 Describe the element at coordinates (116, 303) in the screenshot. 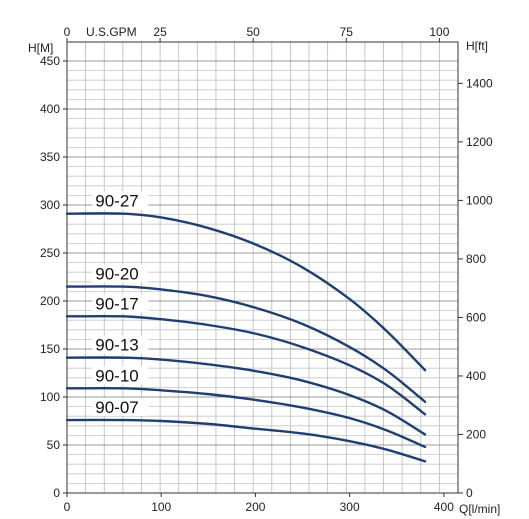

I see `series-label-90-17: 90-17` at that location.